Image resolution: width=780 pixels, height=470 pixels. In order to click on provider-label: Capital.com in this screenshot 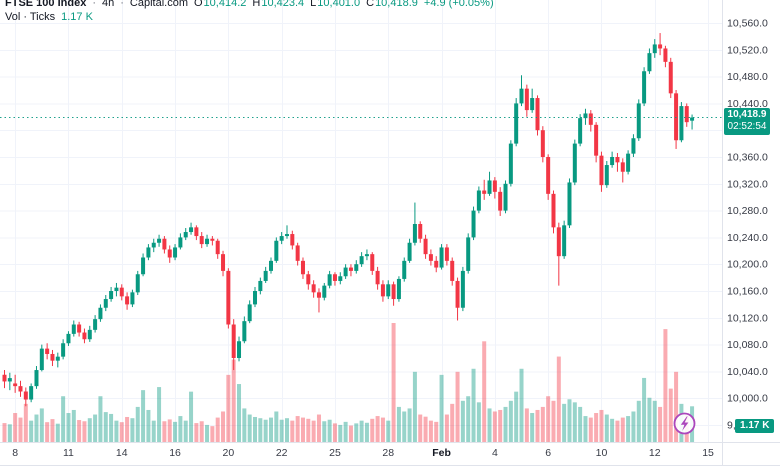, I will do `click(158, 4)`.